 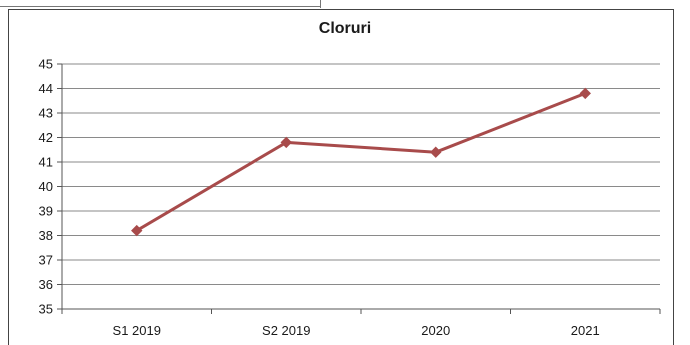 What do you see at coordinates (46, 137) in the screenshot?
I see `y-tick-label: 42` at bounding box center [46, 137].